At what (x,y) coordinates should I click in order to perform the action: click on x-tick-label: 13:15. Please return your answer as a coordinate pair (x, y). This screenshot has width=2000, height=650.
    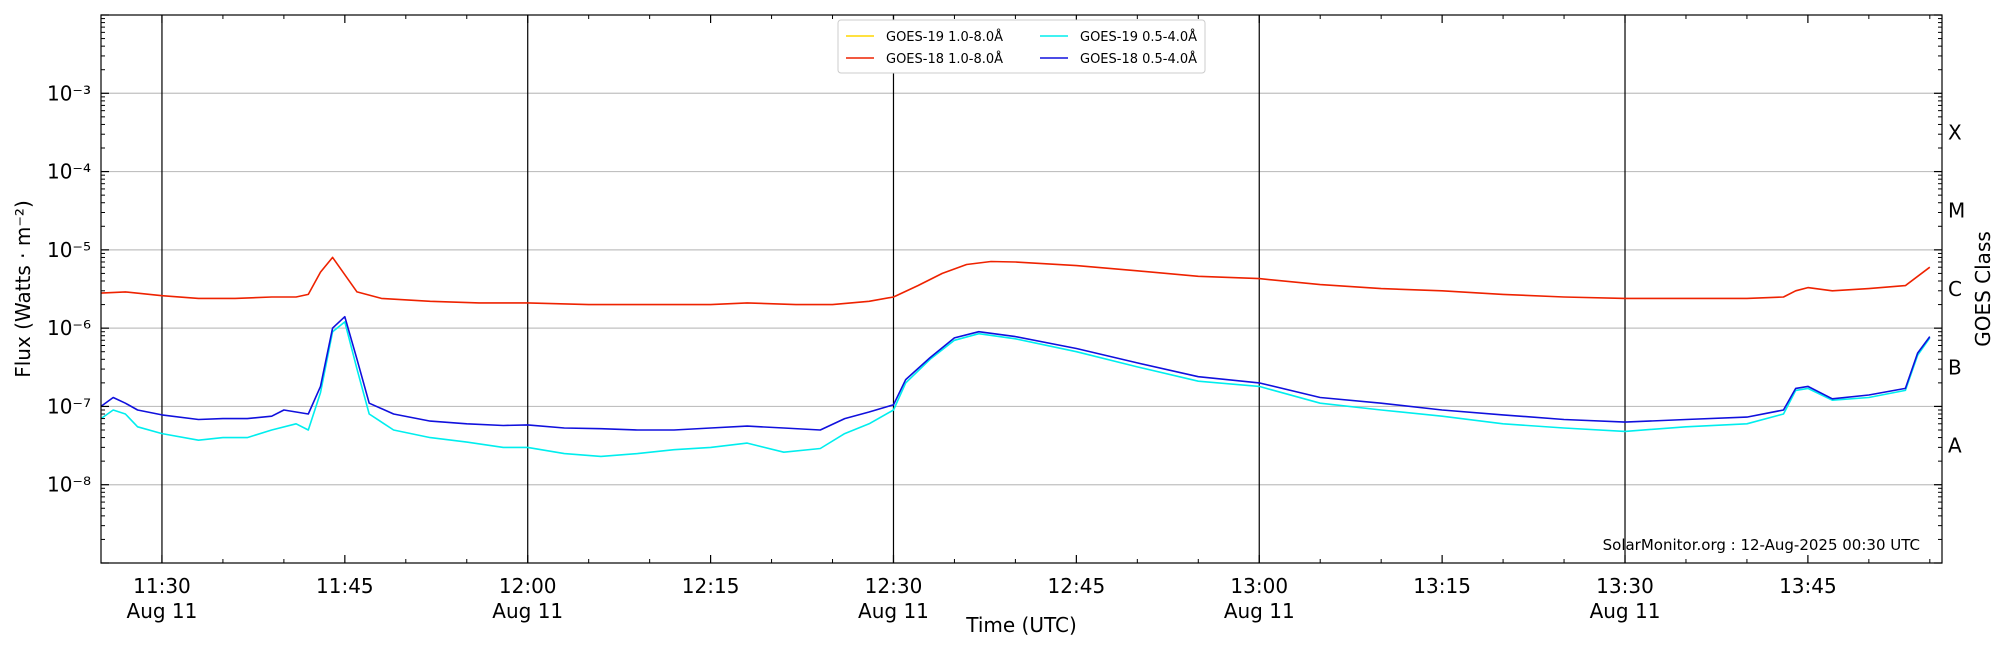
    Looking at the image, I should click on (1442, 586).